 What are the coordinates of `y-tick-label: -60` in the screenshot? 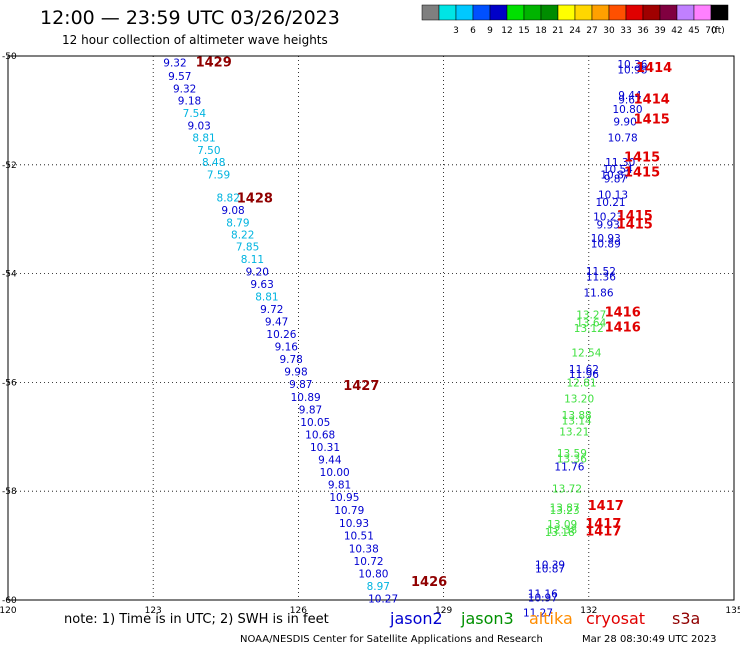 It's located at (9, 601).